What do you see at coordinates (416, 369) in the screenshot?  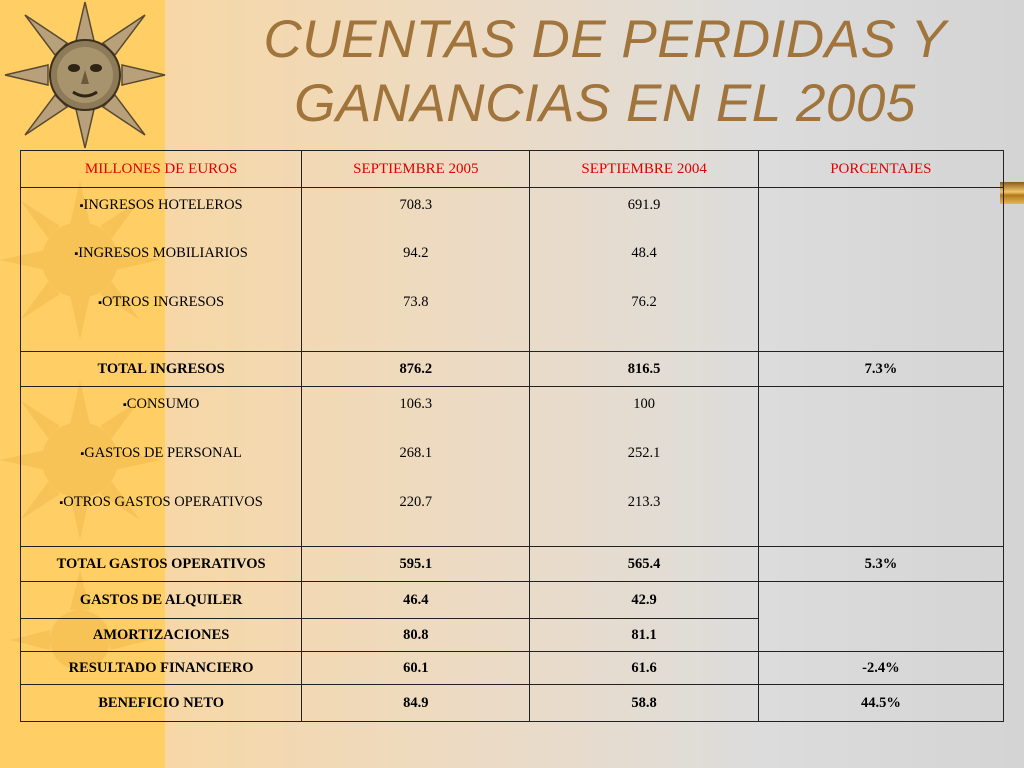 I see `value-cell: 876.2` at bounding box center [416, 369].